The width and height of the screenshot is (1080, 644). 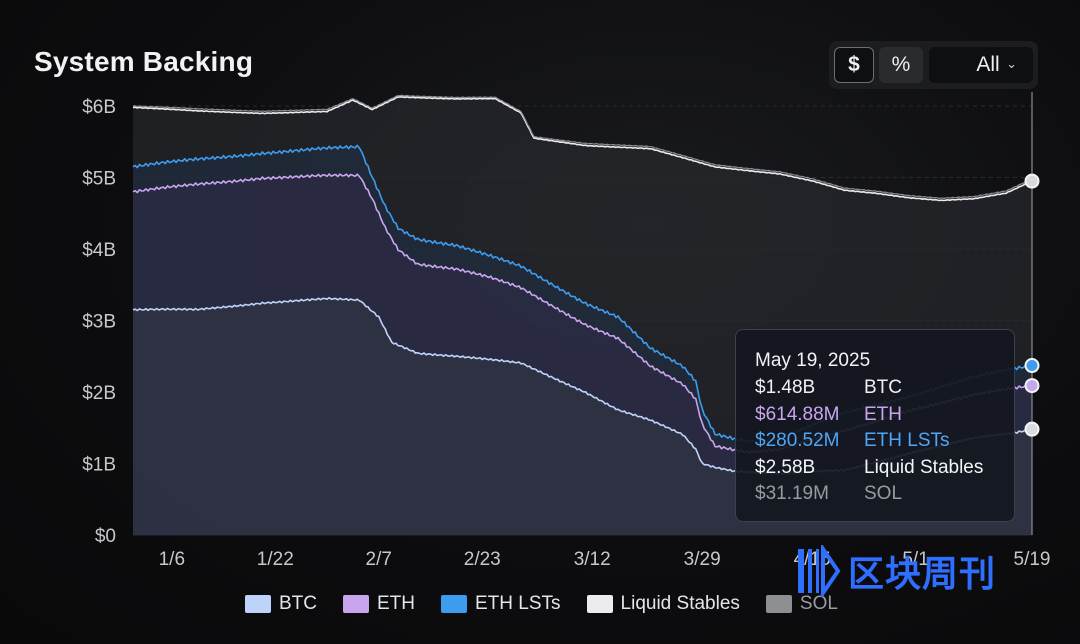 I want to click on x-tick-label: 5/19, so click(x=1032, y=559).